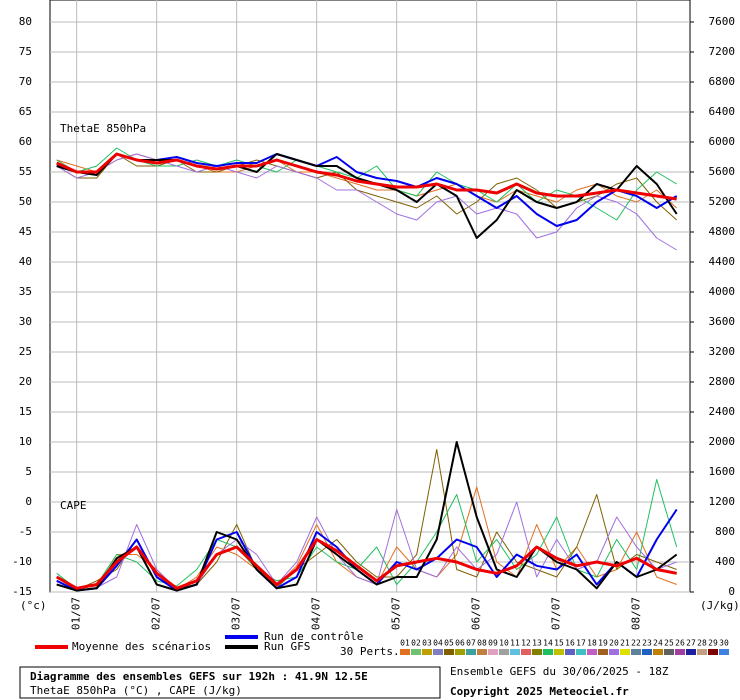 The image size is (740, 700). Describe the element at coordinates (515, 643) in the screenshot. I see `perturbation-name: 11` at that location.